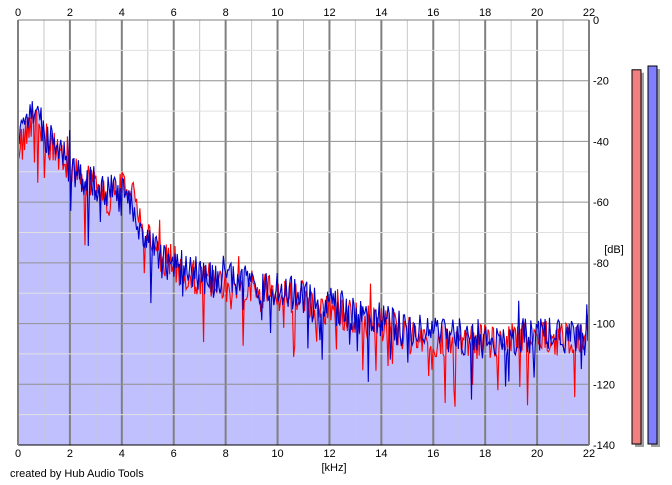 The image size is (672, 485). What do you see at coordinates (226, 13) in the screenshot?
I see `x-tick-label-top: 8` at bounding box center [226, 13].